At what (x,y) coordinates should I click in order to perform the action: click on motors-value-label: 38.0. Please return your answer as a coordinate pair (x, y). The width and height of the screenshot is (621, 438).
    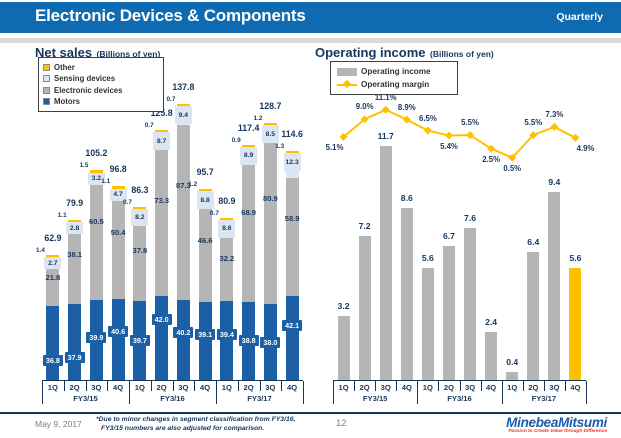
    Looking at the image, I should click on (270, 342).